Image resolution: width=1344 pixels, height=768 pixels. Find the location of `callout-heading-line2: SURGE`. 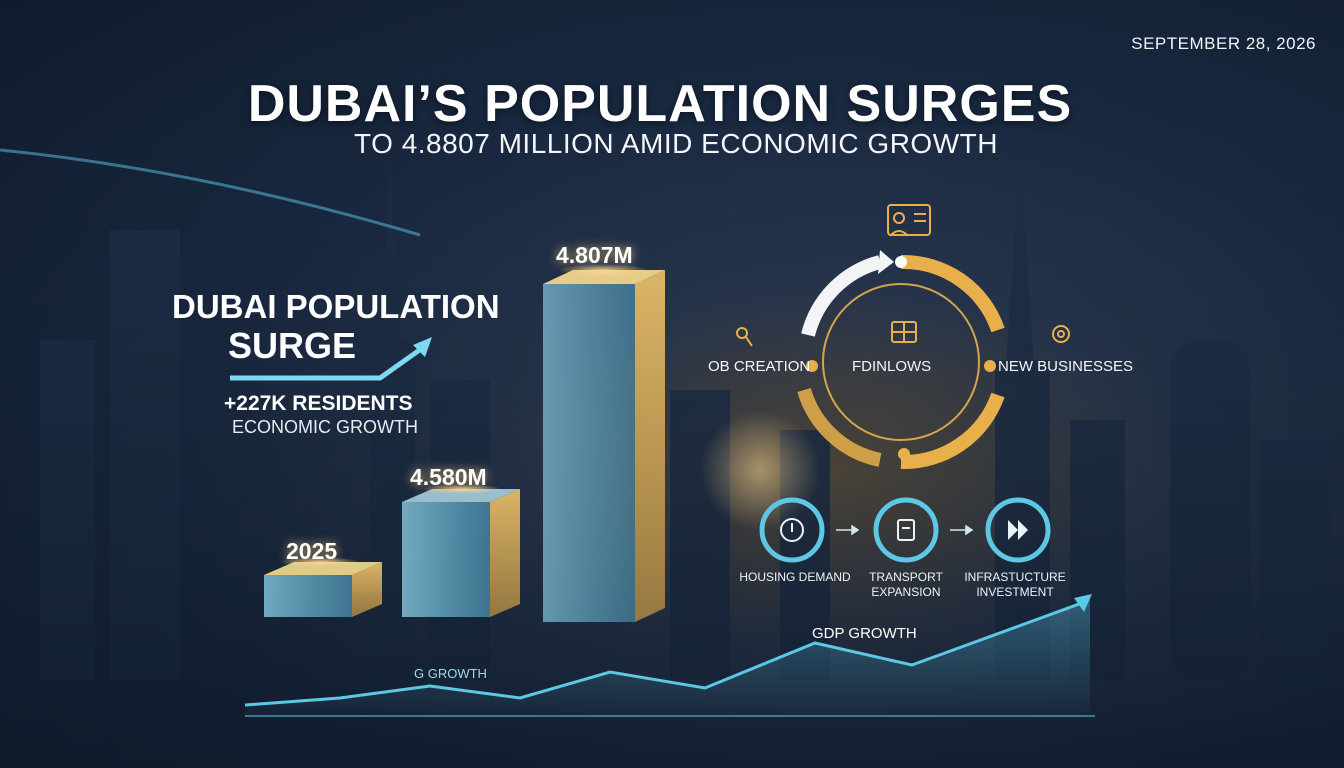

callout-heading-line2: SURGE is located at coordinates (292, 345).